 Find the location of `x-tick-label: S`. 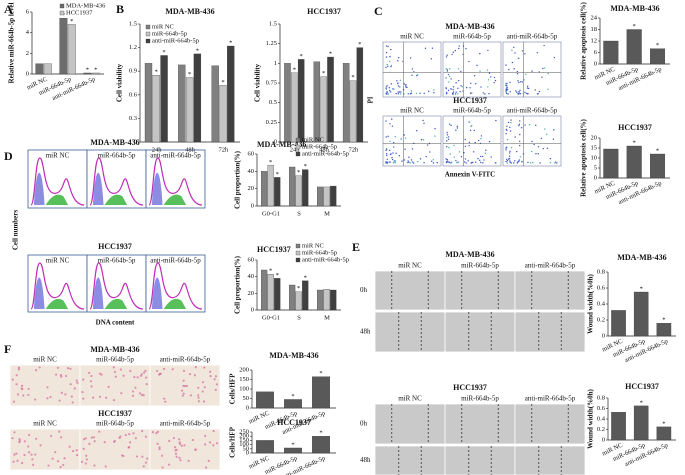

x-tick-label: S is located at coordinates (299, 317).